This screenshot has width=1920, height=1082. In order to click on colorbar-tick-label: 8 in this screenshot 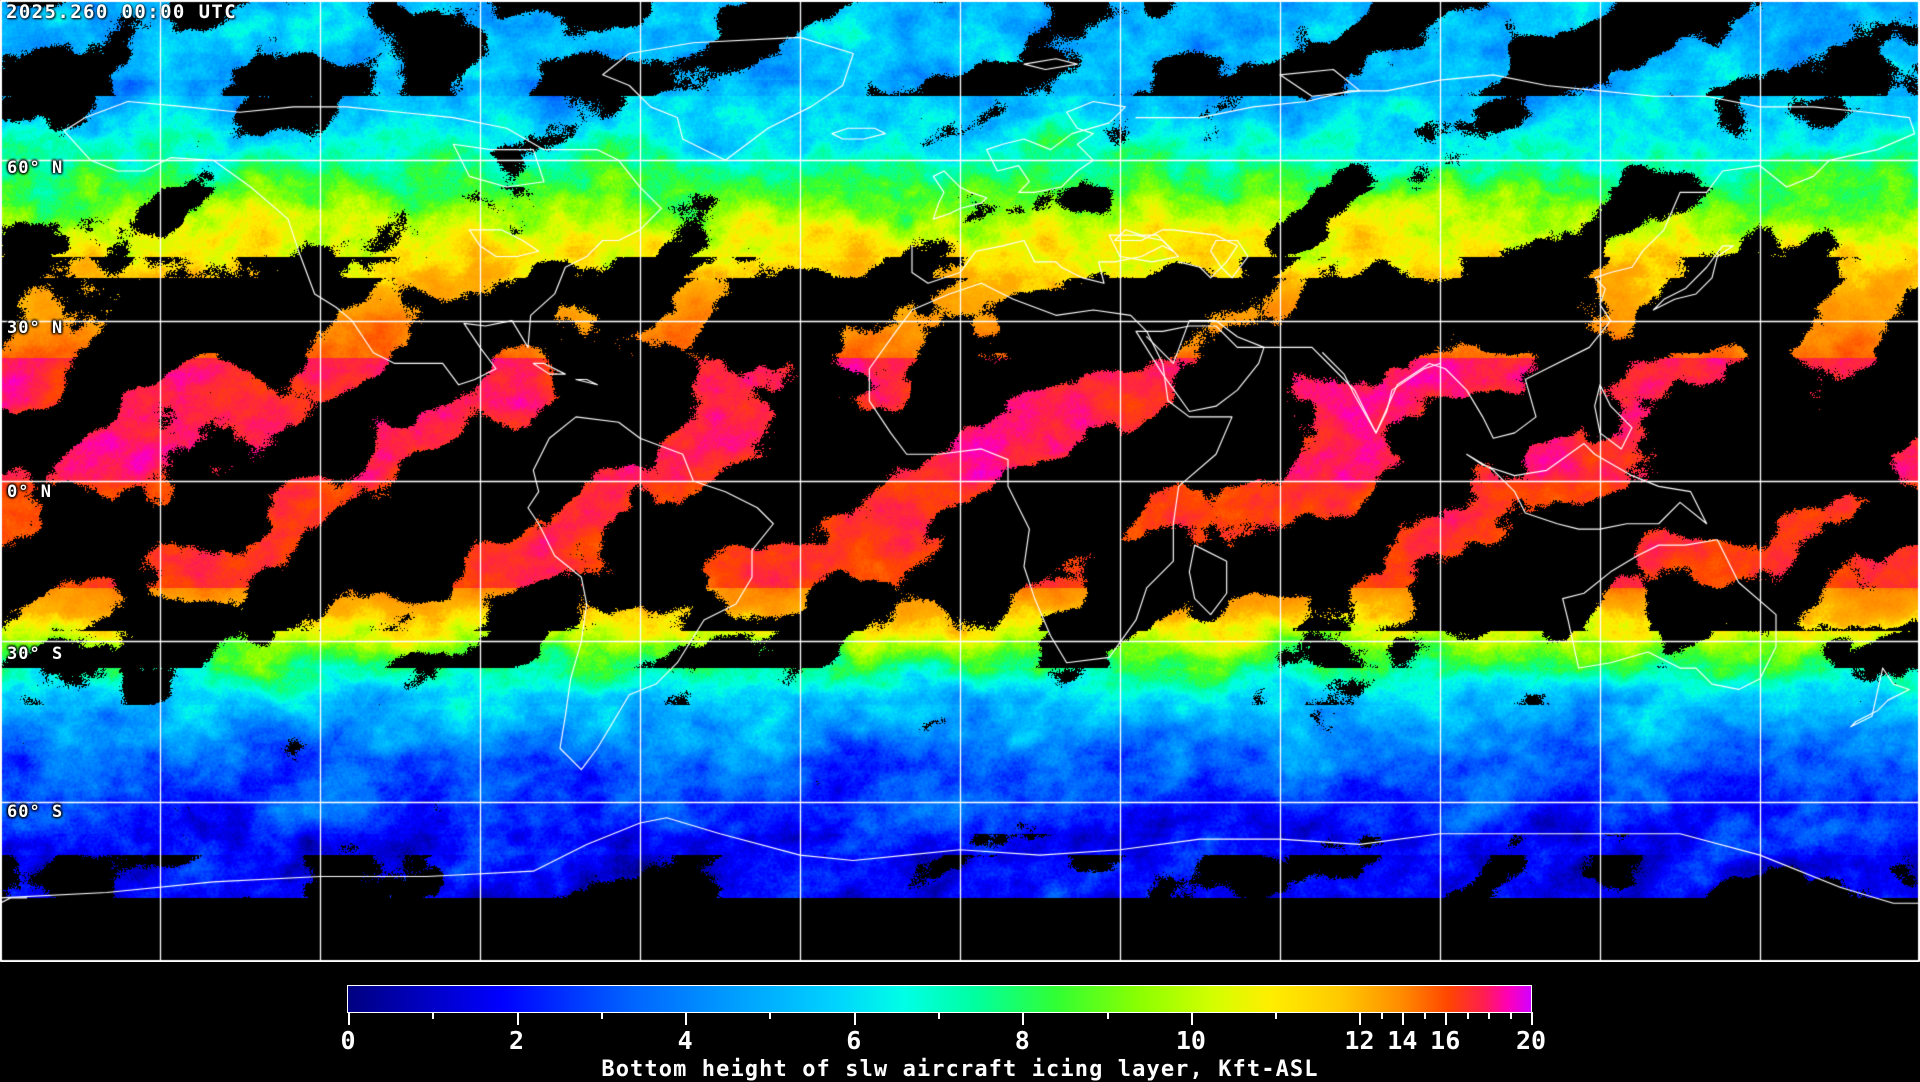, I will do `click(1022, 1040)`.